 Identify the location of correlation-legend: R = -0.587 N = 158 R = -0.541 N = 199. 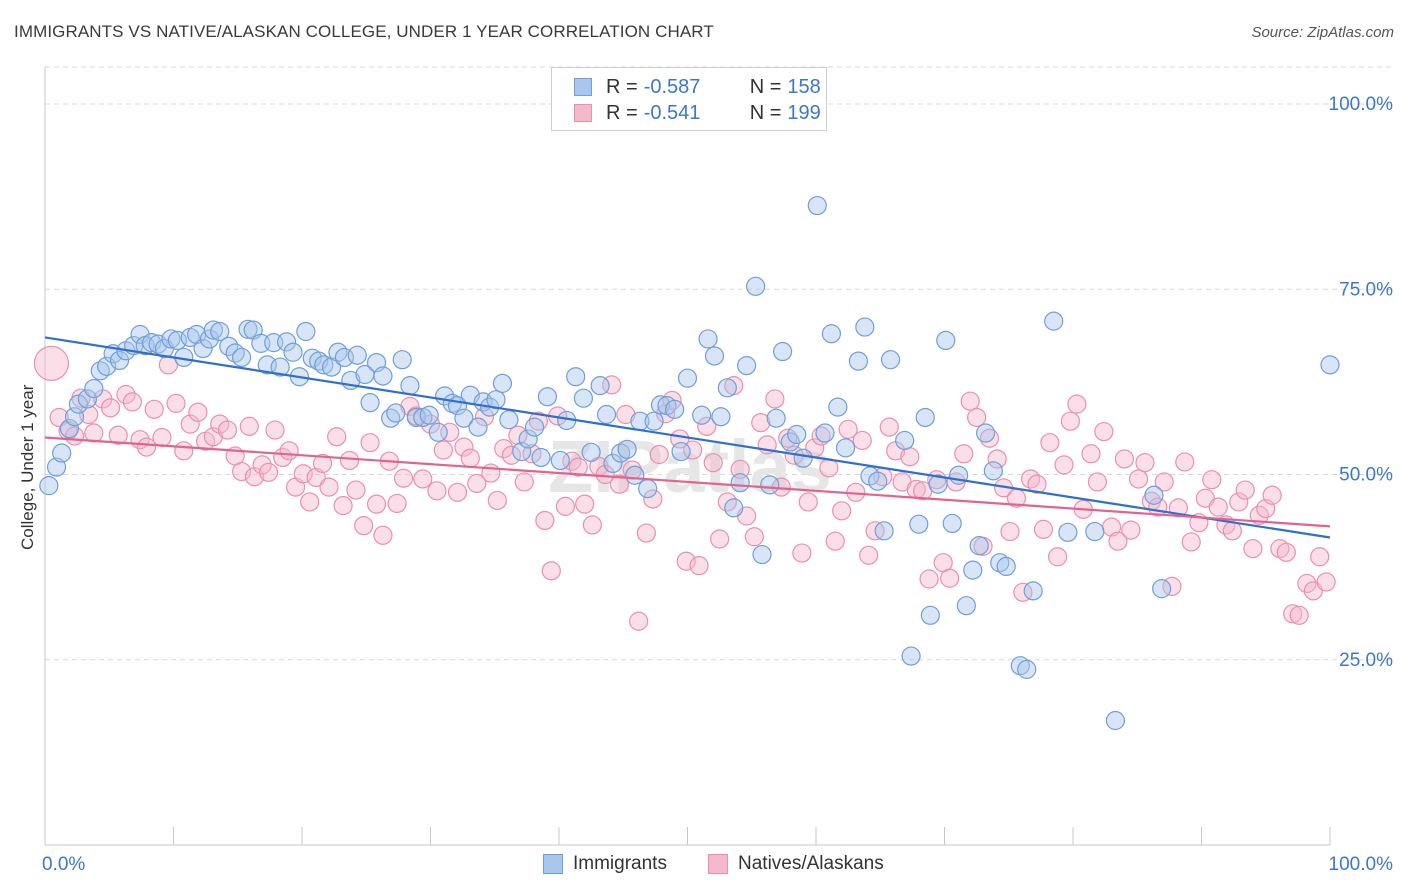
(689, 99).